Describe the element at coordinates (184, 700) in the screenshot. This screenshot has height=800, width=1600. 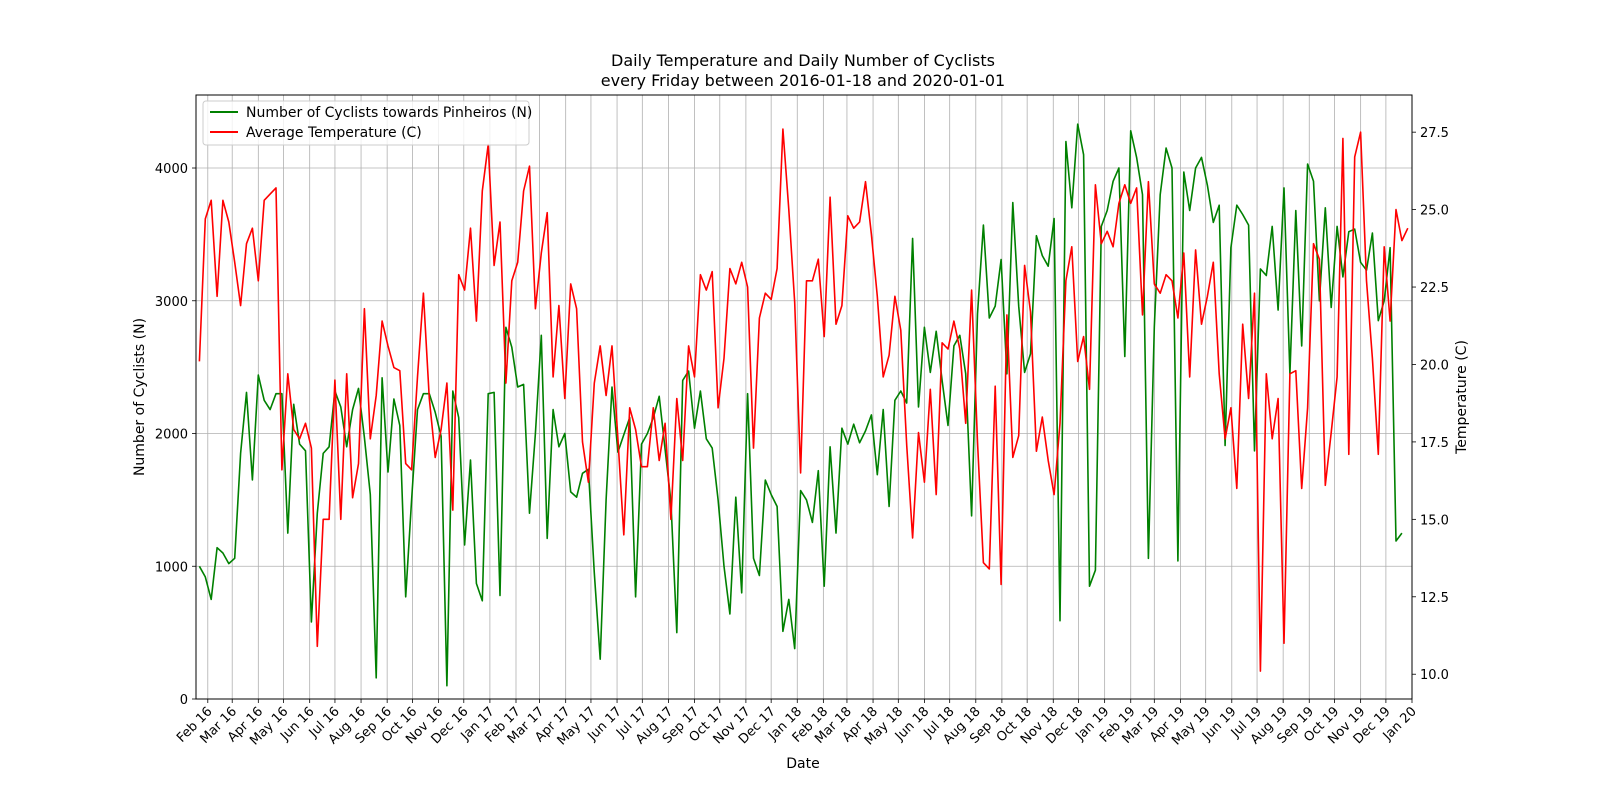
I see `y-tick-label-left: 0` at that location.